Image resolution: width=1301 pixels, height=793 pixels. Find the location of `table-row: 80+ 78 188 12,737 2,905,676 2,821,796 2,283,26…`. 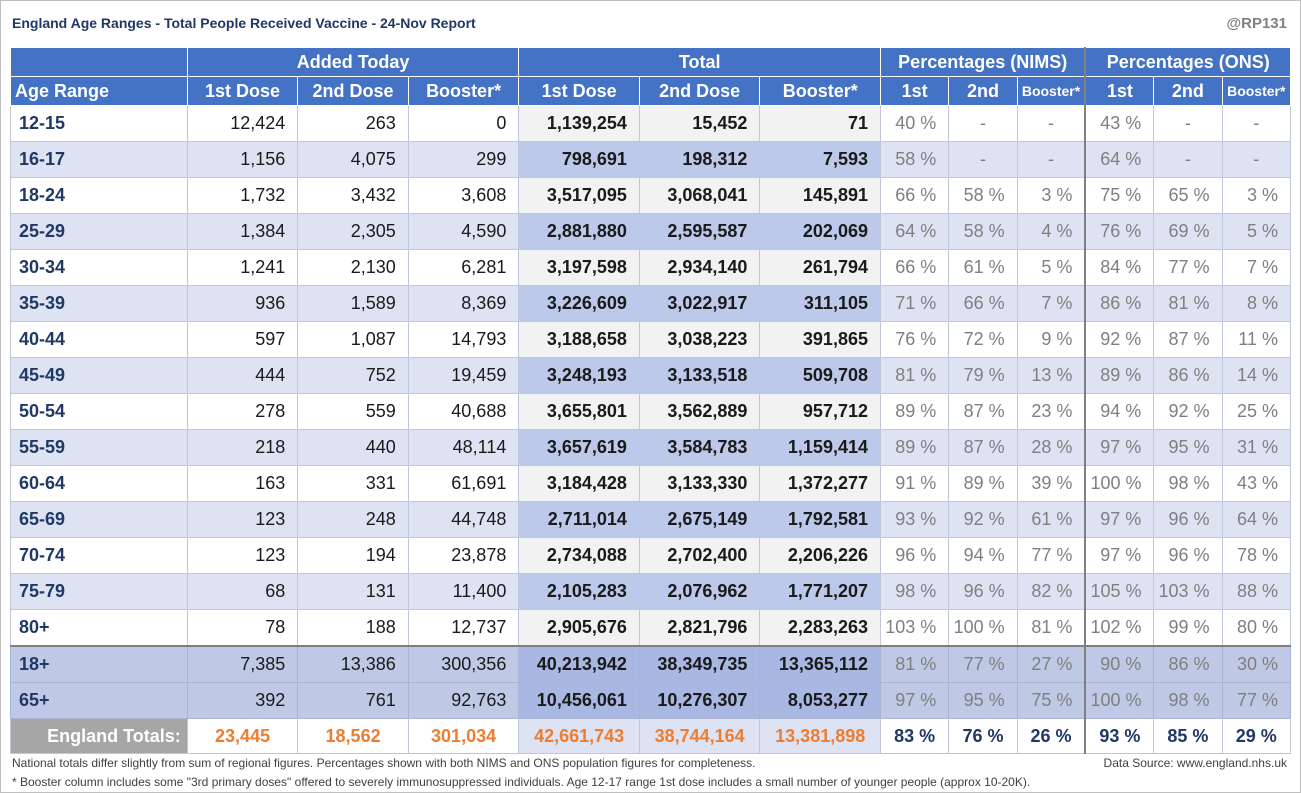

table-row: 80+ 78 188 12,737 2,905,676 2,821,796 2,283,26… is located at coordinates (651, 628).